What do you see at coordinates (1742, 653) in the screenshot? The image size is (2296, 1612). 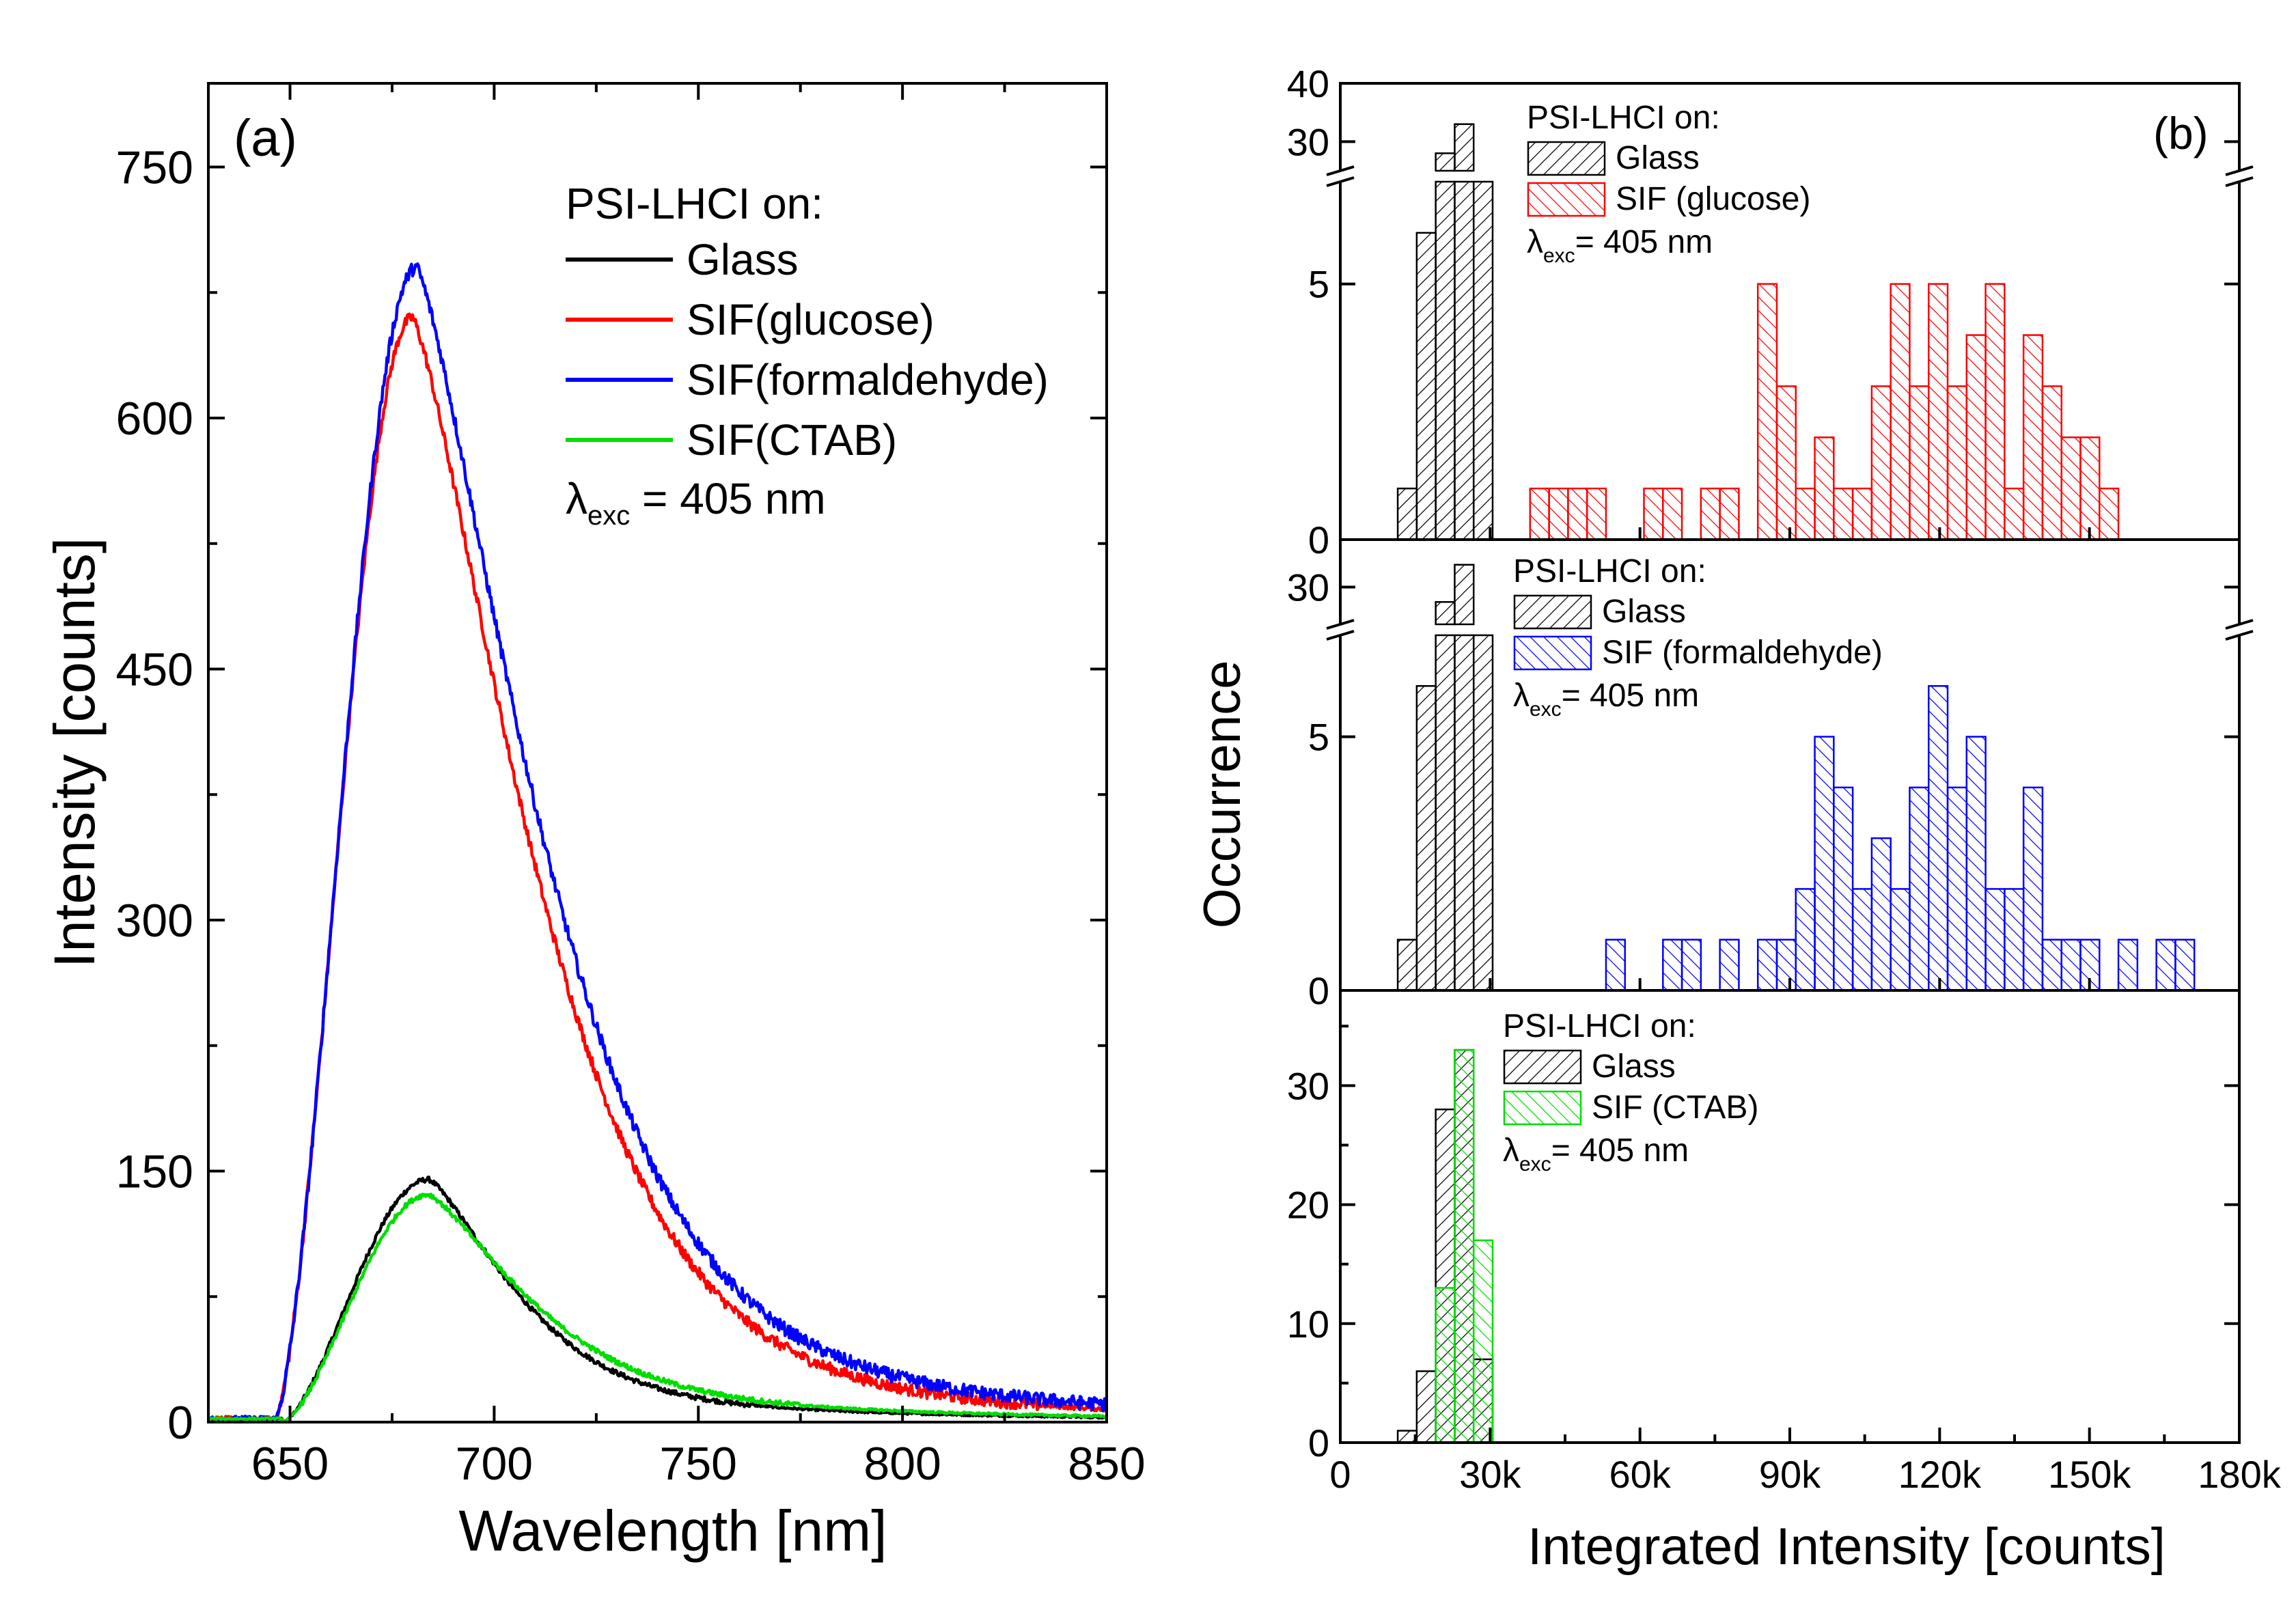 I see `formaldehyde-legend-sif: SIF (formaldehyde)` at bounding box center [1742, 653].